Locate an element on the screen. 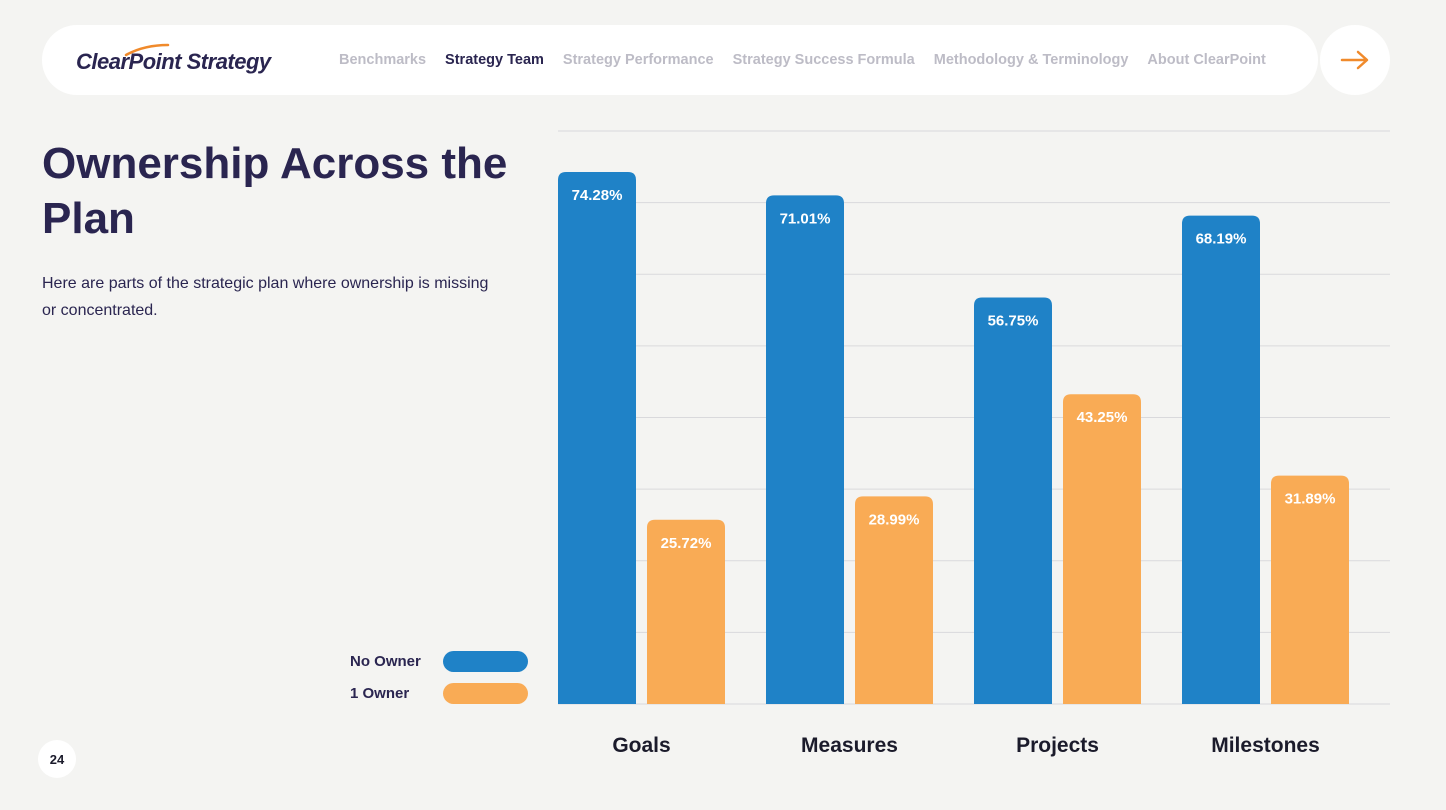  category-label-milestones: Milestones is located at coordinates (1265, 745).